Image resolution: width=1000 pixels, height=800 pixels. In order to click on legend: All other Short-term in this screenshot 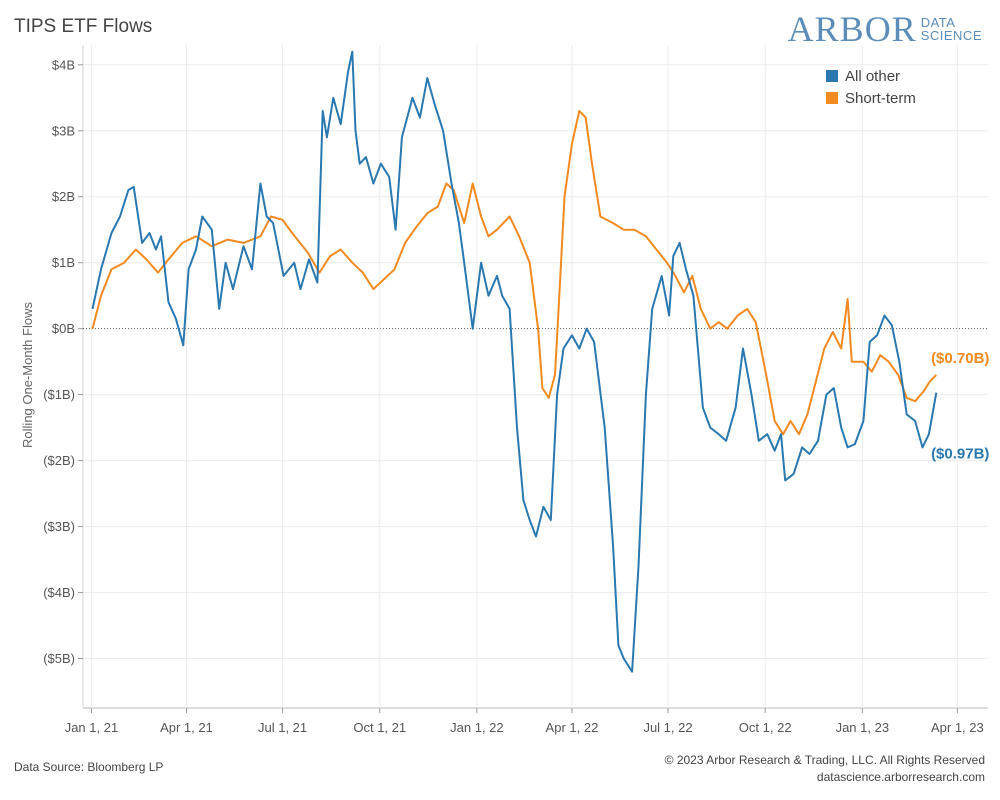, I will do `click(871, 87)`.